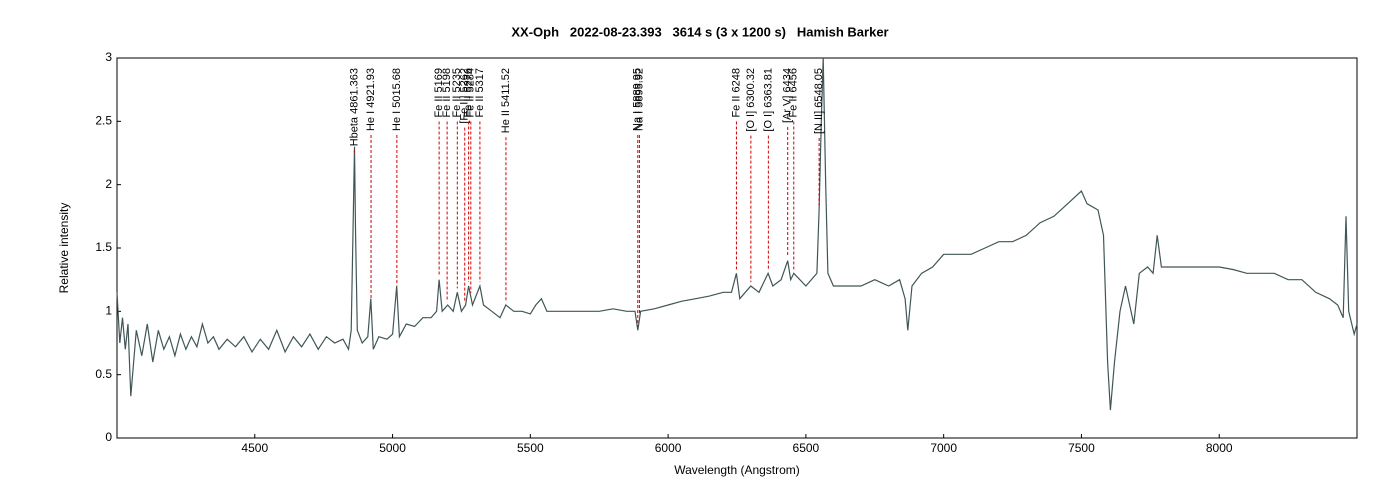 The width and height of the screenshot is (1400, 500). Describe the element at coordinates (506, 100) in the screenshot. I see `line-label: He II 5411.52` at that location.